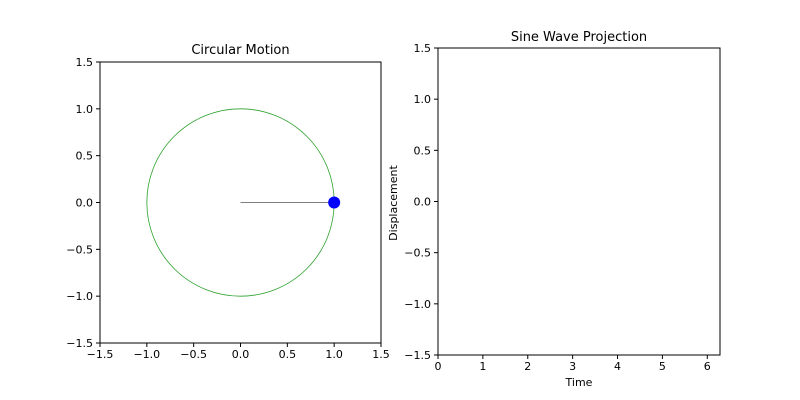 The width and height of the screenshot is (800, 400). What do you see at coordinates (579, 382) in the screenshot?
I see `x-axis-label: Time` at bounding box center [579, 382].